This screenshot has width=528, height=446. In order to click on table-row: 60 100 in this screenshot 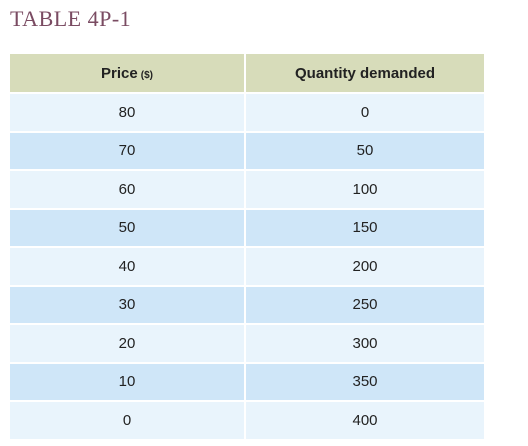, I will do `click(247, 189)`.